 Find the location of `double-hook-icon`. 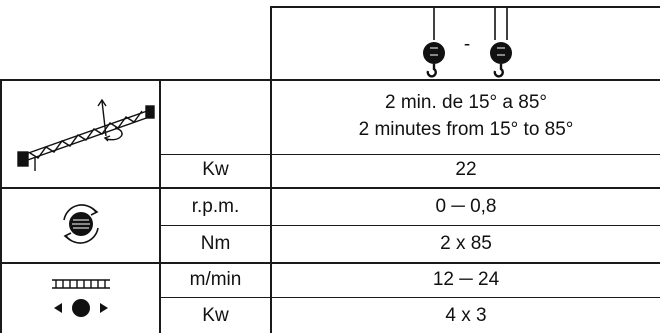

double-hook-icon is located at coordinates (467, 43).